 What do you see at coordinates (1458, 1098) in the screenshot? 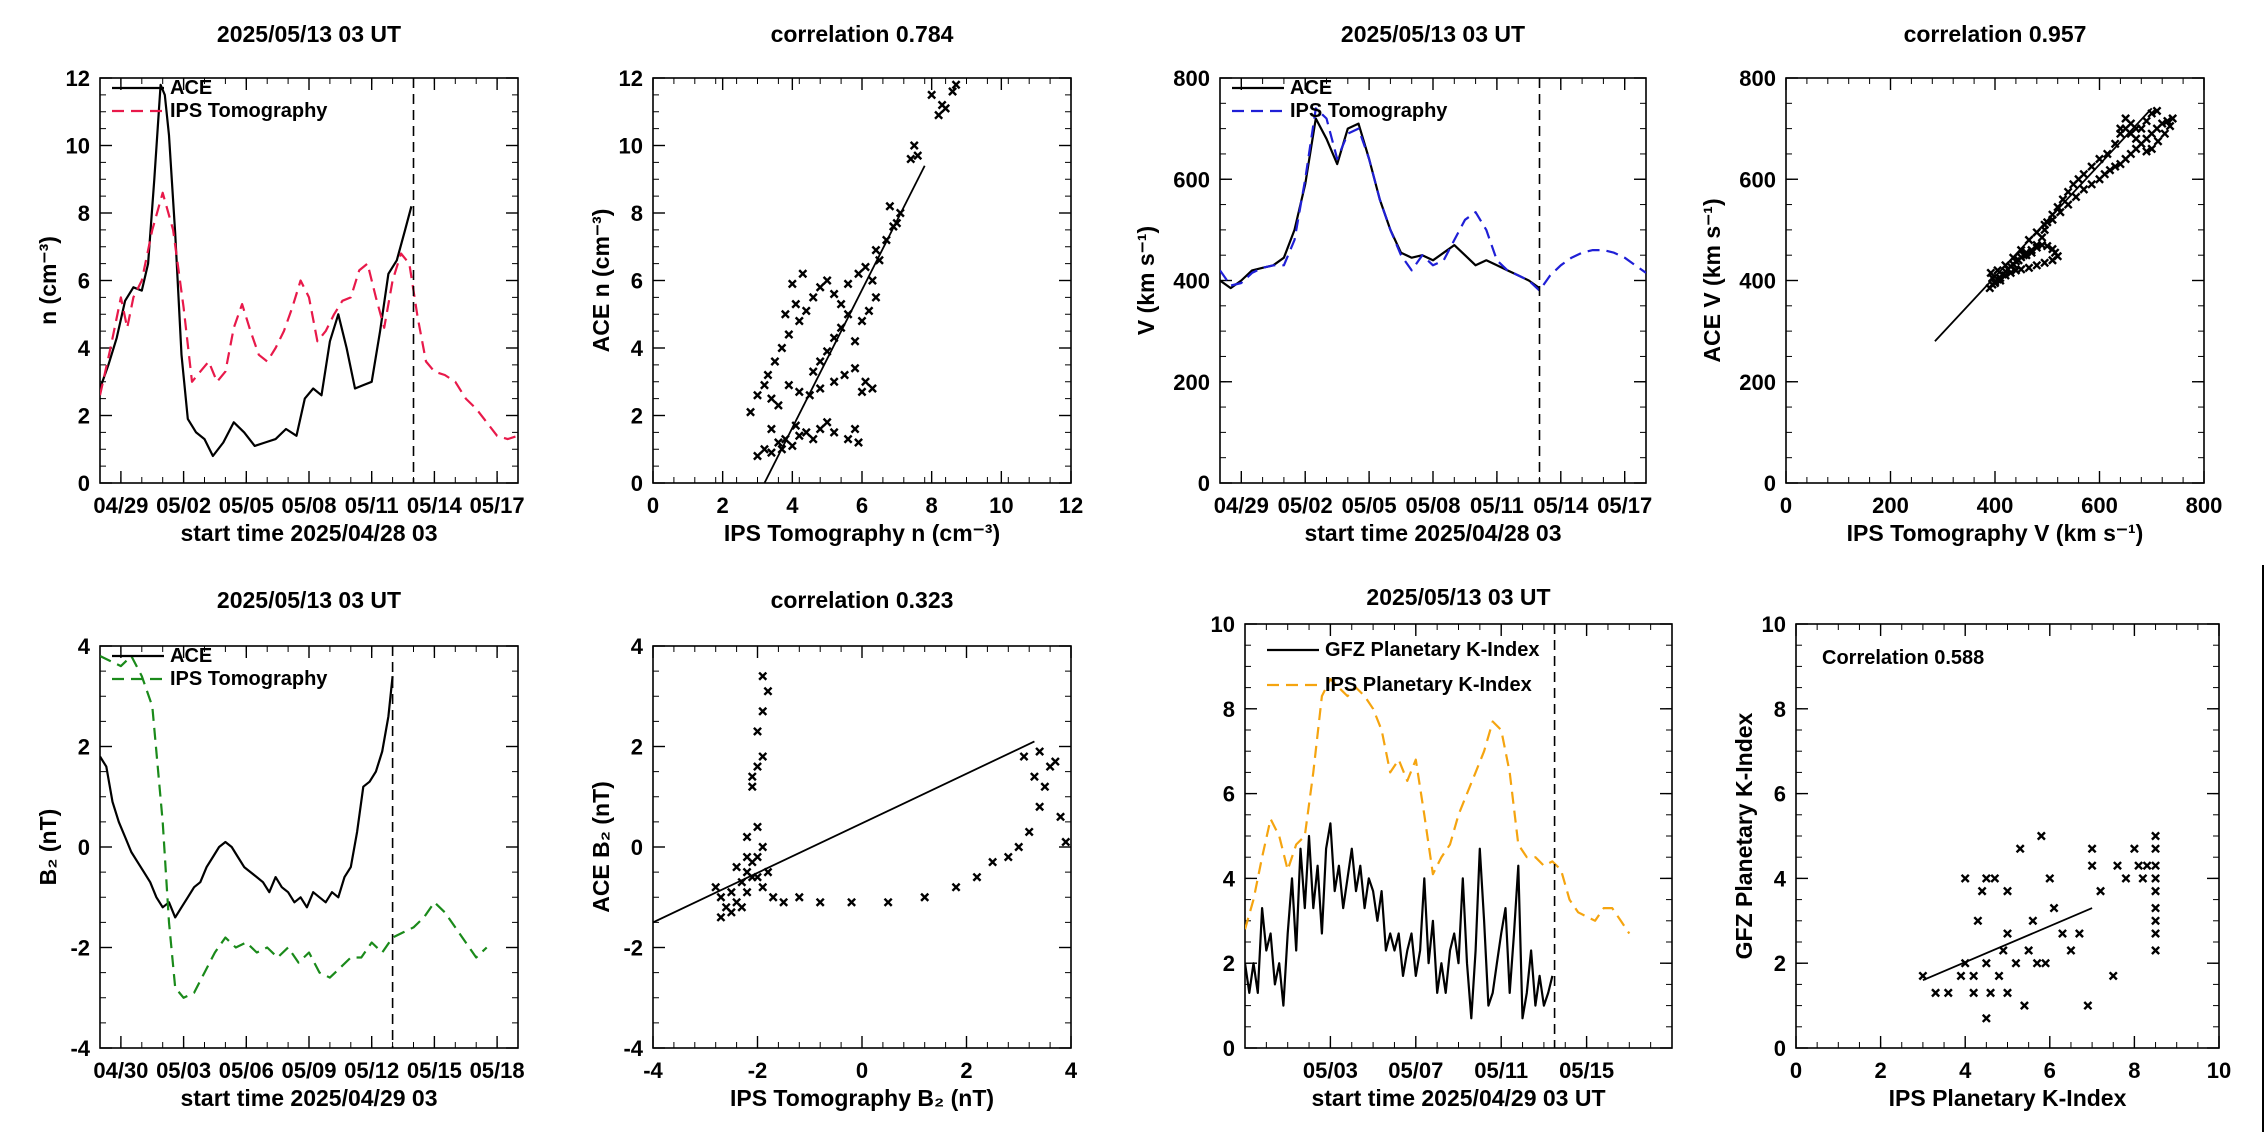
I see `kindex-timeseries-xlabel: start time 2025/04/29 03 UT` at bounding box center [1458, 1098].